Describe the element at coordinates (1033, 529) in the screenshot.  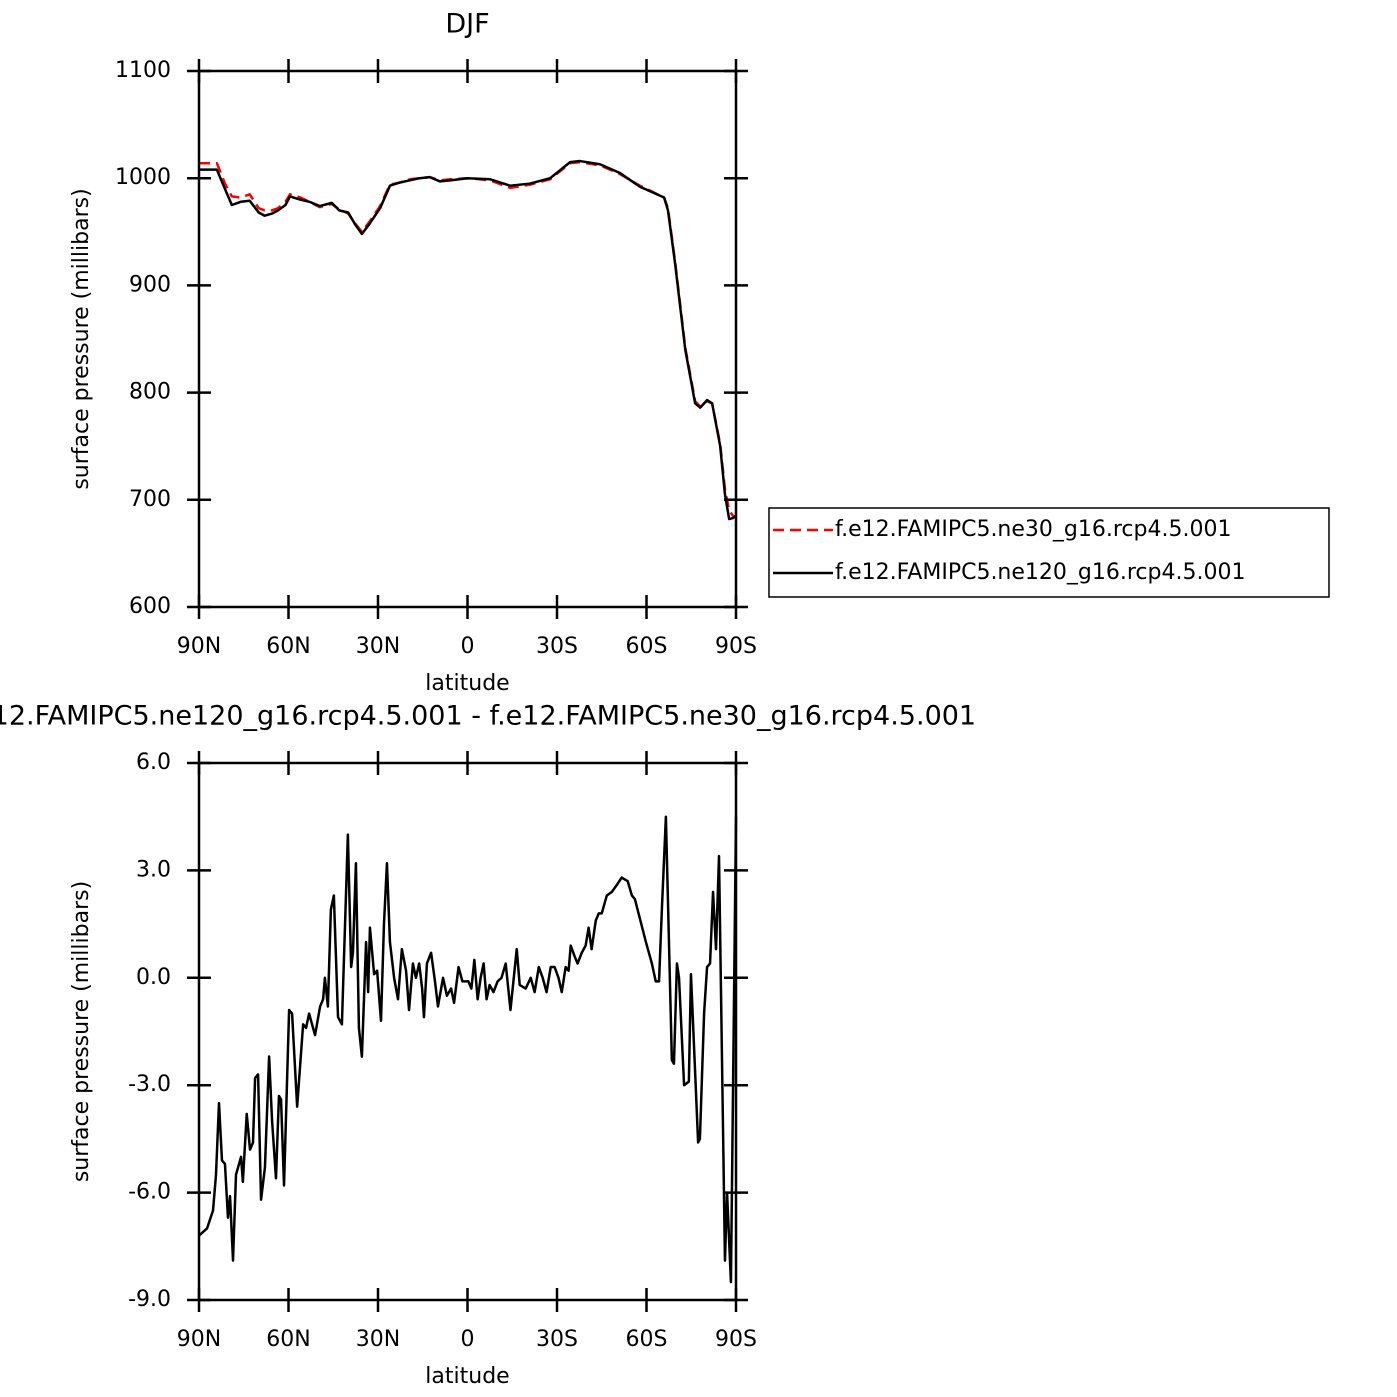
I see `legend-label: f.e12.FAMIPC5.ne30_g16.rcp4.5.001` at that location.